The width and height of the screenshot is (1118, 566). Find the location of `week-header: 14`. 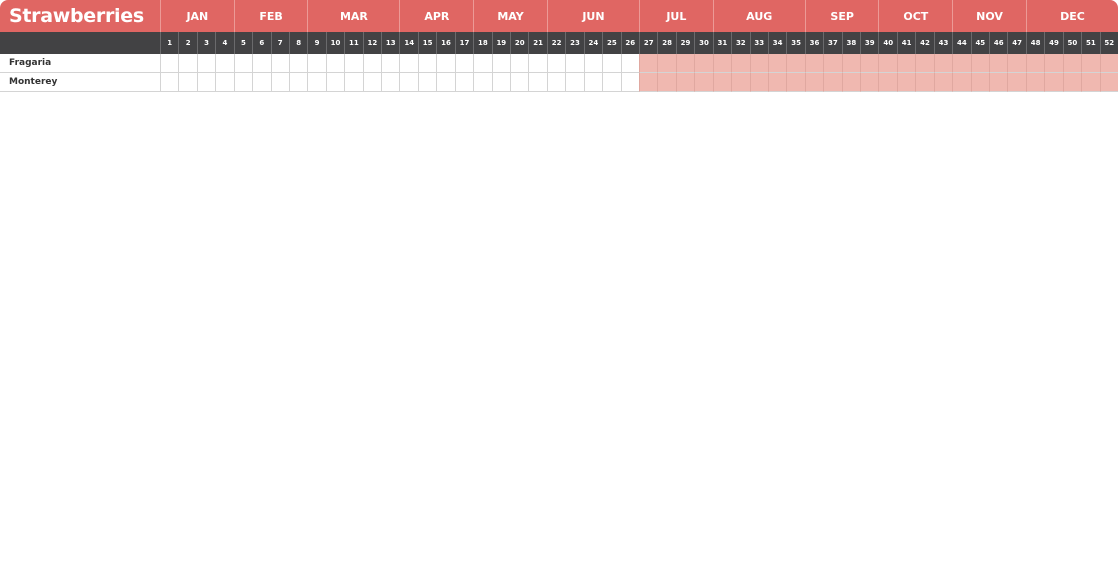

week-header: 14 is located at coordinates (408, 43).